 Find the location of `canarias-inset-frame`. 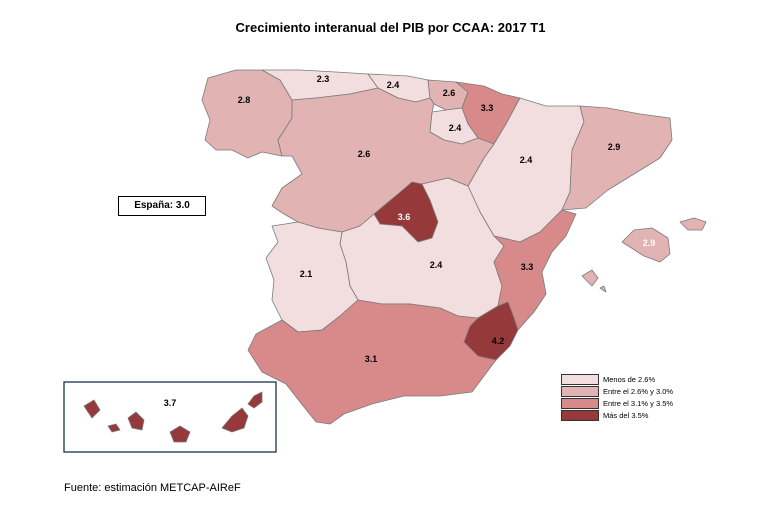

canarias-inset-frame is located at coordinates (170, 417).